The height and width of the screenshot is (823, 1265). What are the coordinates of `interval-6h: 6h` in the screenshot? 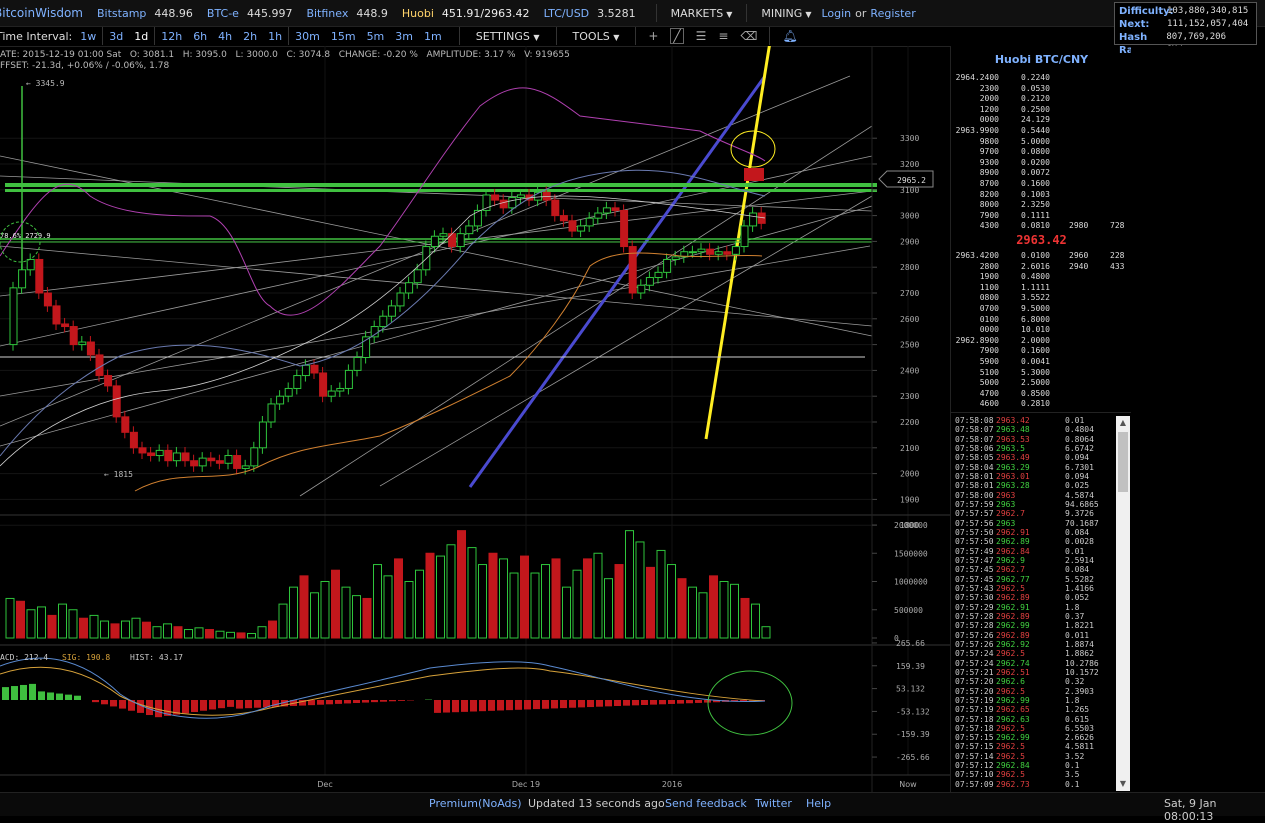 It's located at (200, 36).